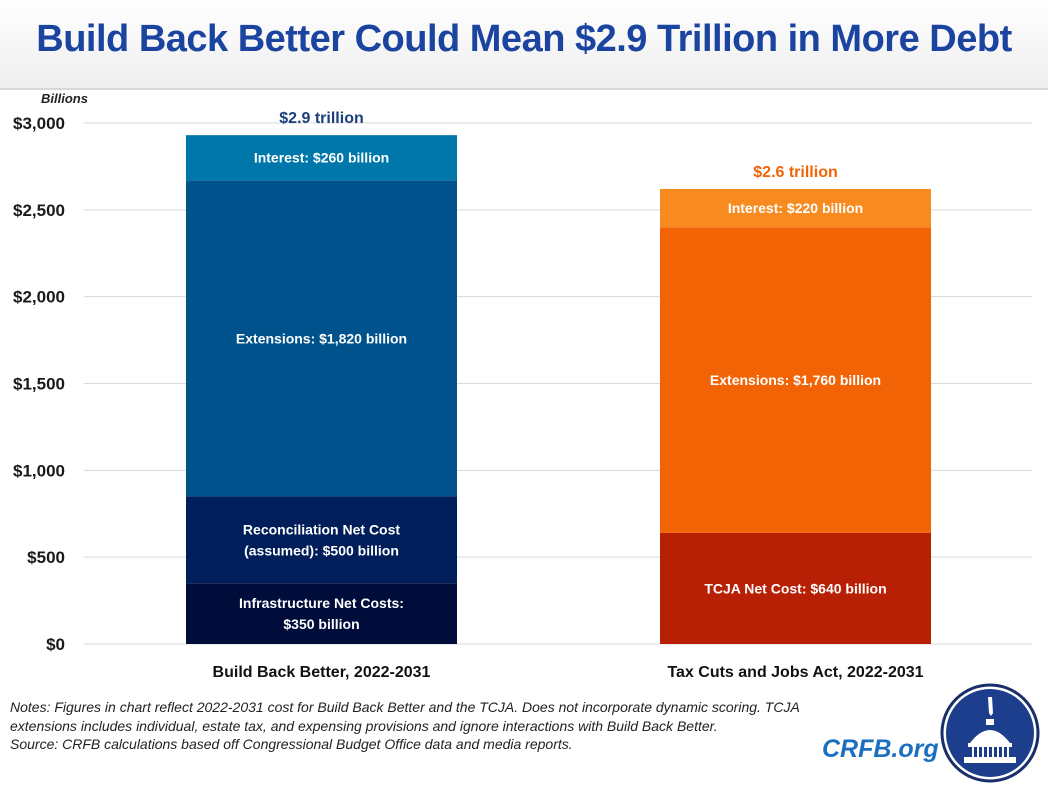  What do you see at coordinates (64, 98) in the screenshot?
I see `y-axis-units-label: Billions` at bounding box center [64, 98].